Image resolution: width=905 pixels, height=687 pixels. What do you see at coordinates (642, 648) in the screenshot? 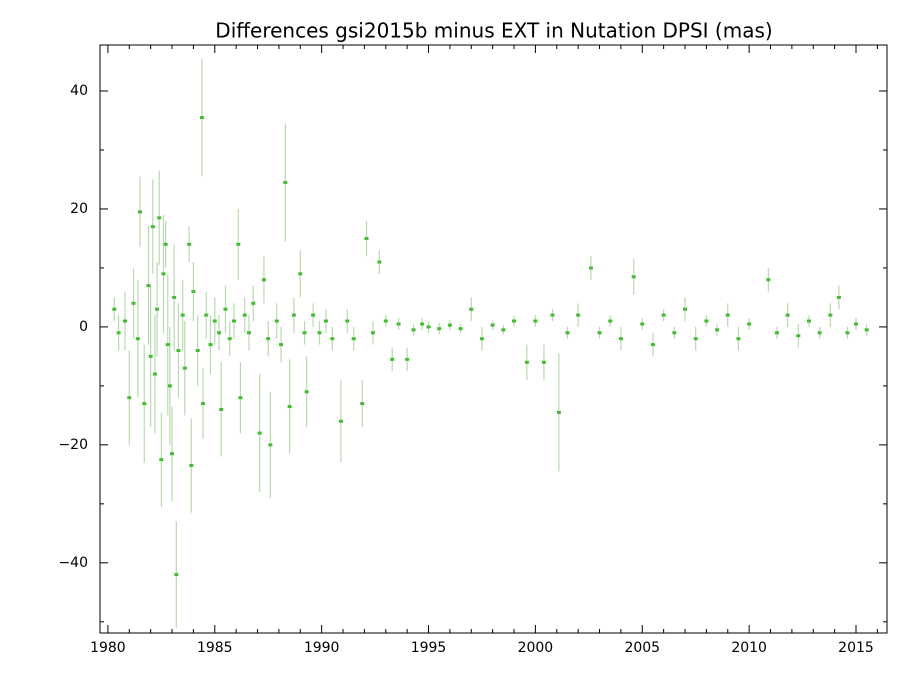
I see `x-tick-label: 2005` at bounding box center [642, 648].